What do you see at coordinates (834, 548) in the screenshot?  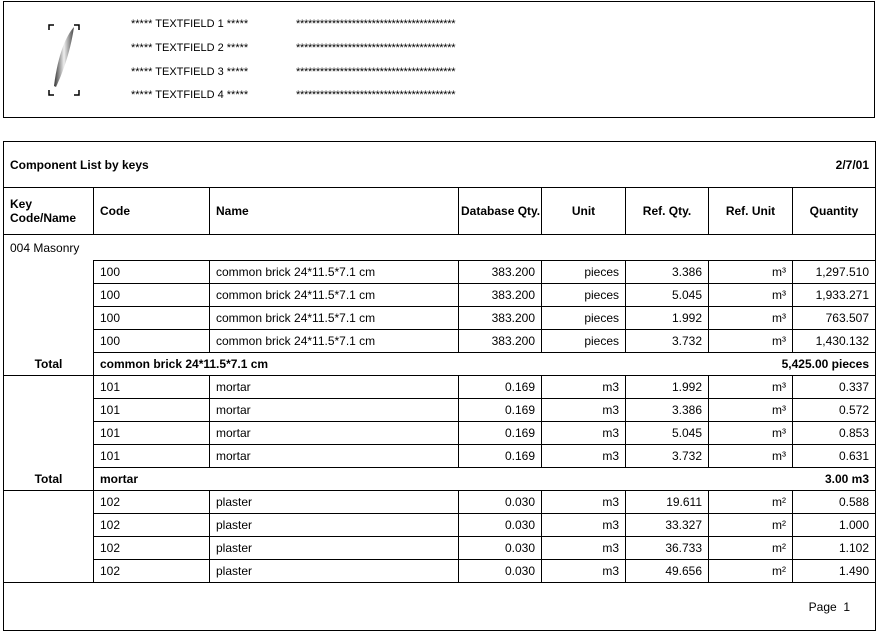 I see `cell-quantity: 1.102` at bounding box center [834, 548].